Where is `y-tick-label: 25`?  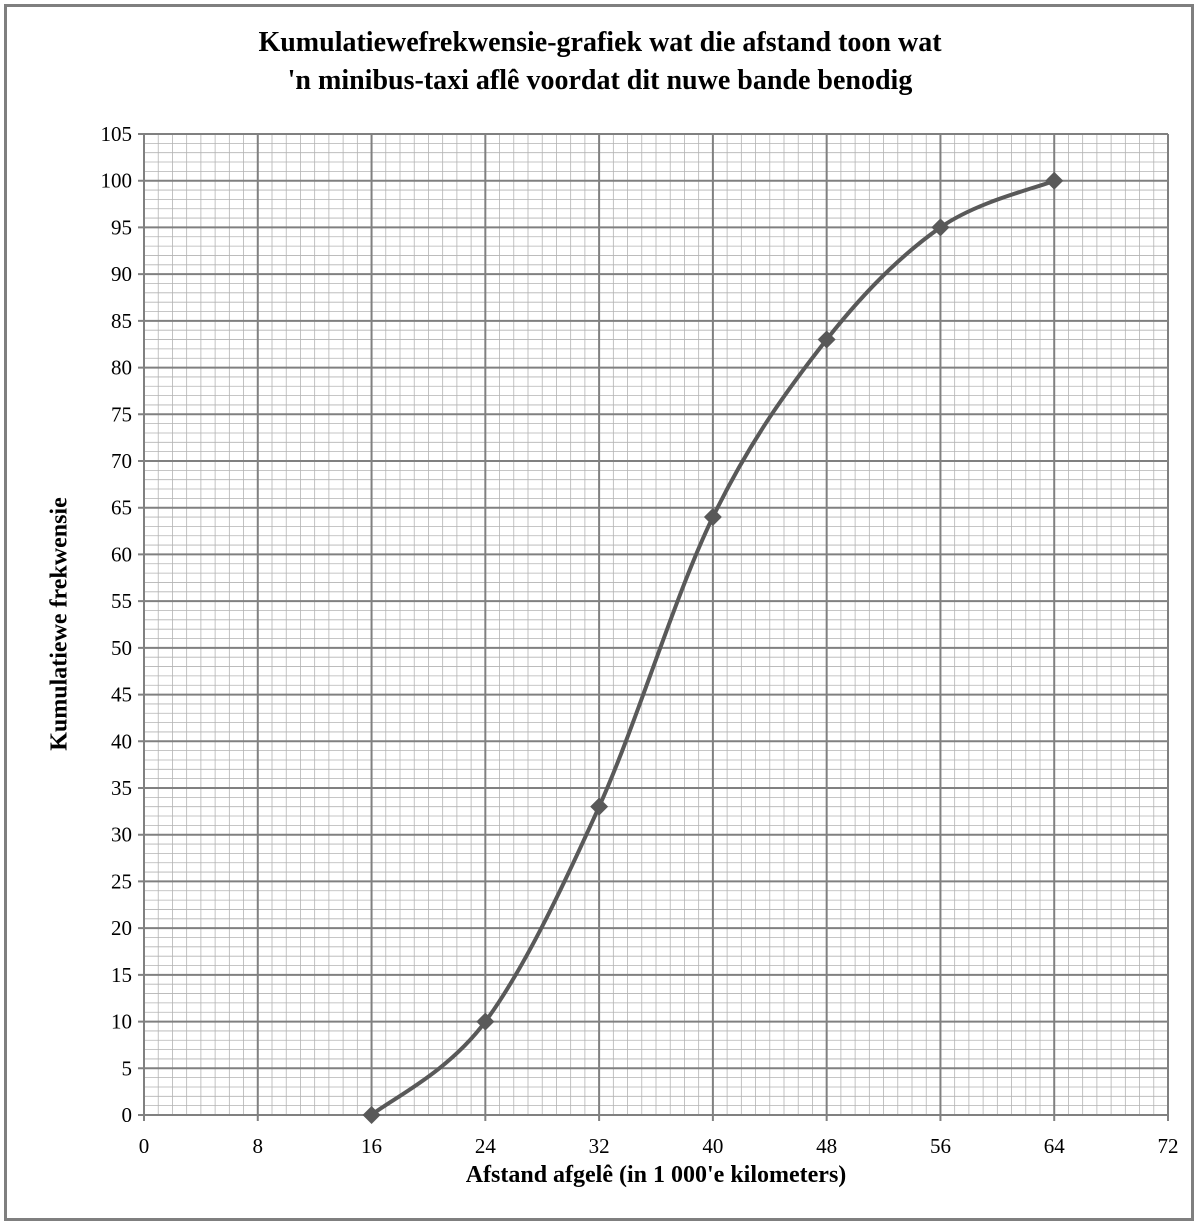
y-tick-label: 25 is located at coordinates (121, 881).